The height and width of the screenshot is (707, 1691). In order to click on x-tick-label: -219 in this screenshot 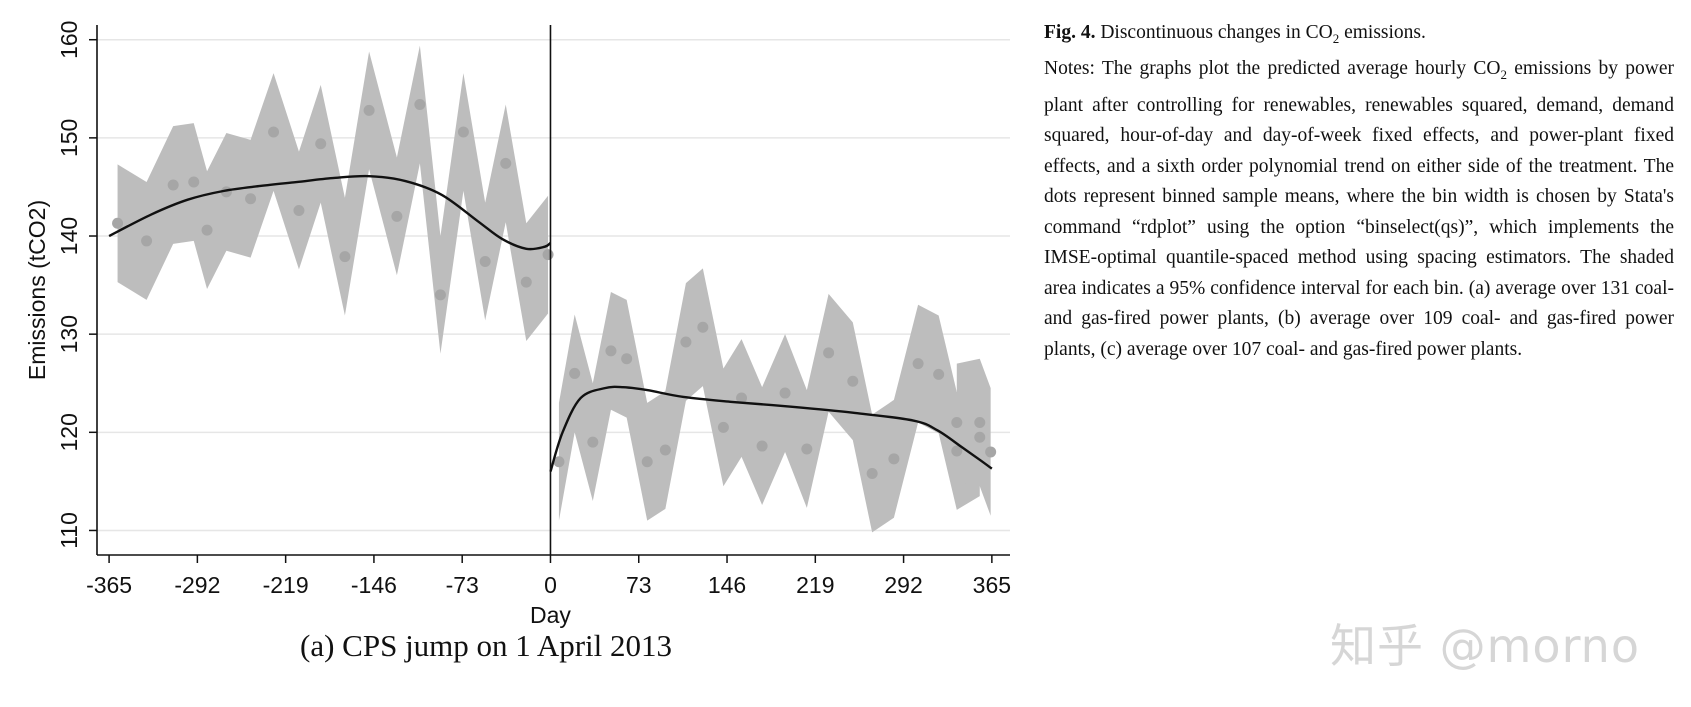, I will do `click(286, 585)`.